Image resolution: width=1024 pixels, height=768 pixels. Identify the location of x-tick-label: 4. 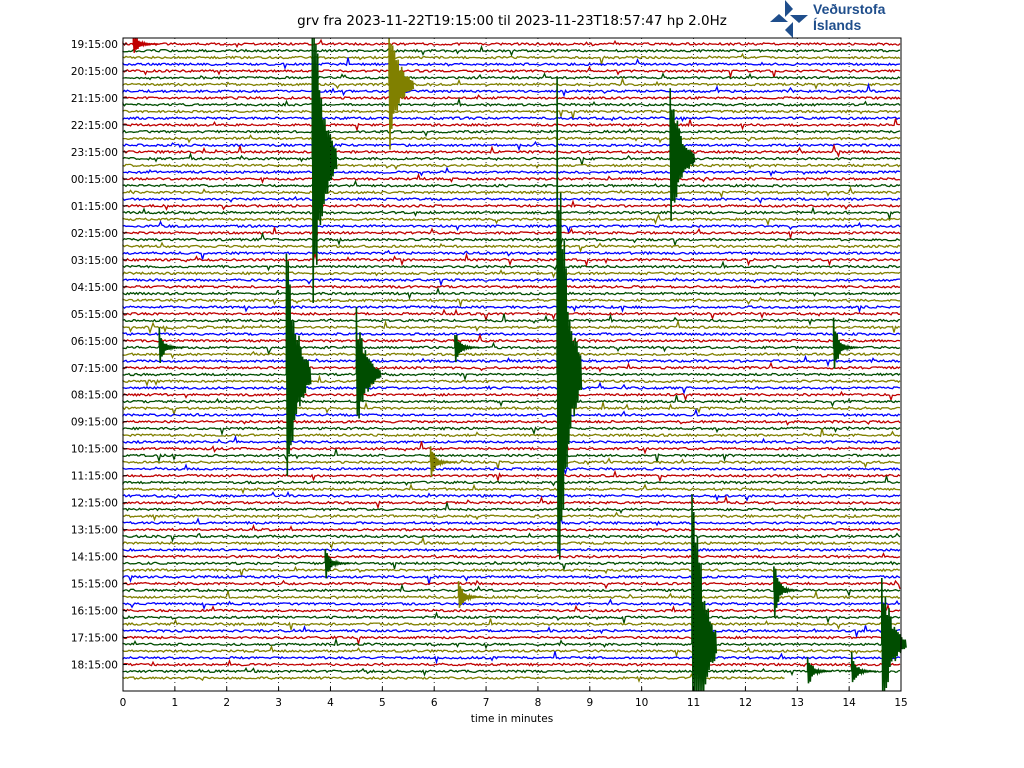
(330, 703).